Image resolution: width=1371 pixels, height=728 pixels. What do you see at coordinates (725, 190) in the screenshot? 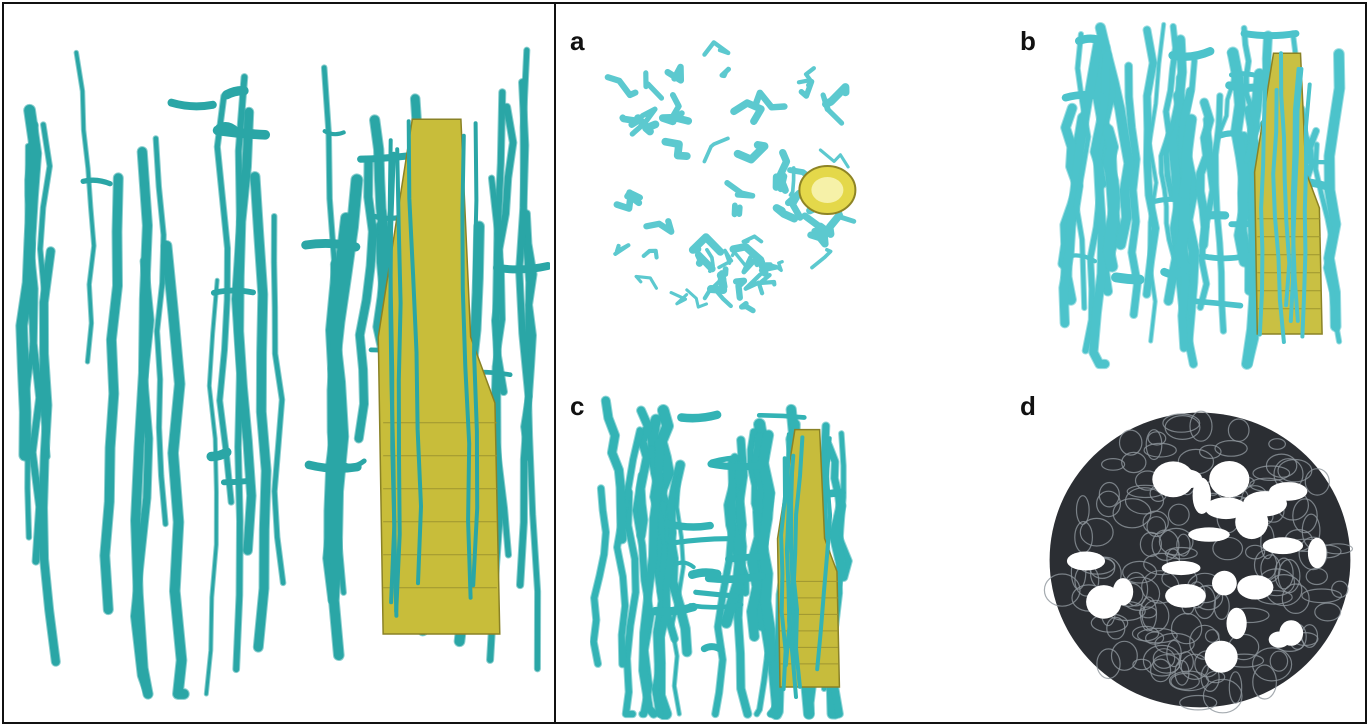
I see `panel-a` at bounding box center [725, 190].